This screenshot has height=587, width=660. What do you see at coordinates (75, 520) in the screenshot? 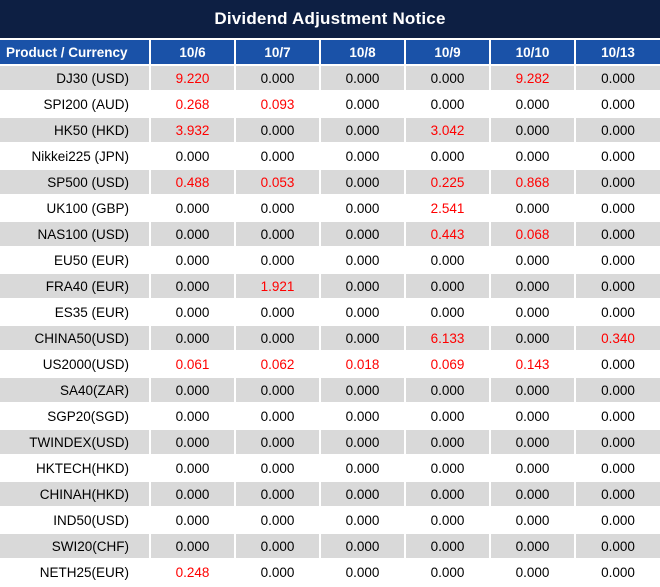
I see `product-cell: IND50(USD)` at bounding box center [75, 520].